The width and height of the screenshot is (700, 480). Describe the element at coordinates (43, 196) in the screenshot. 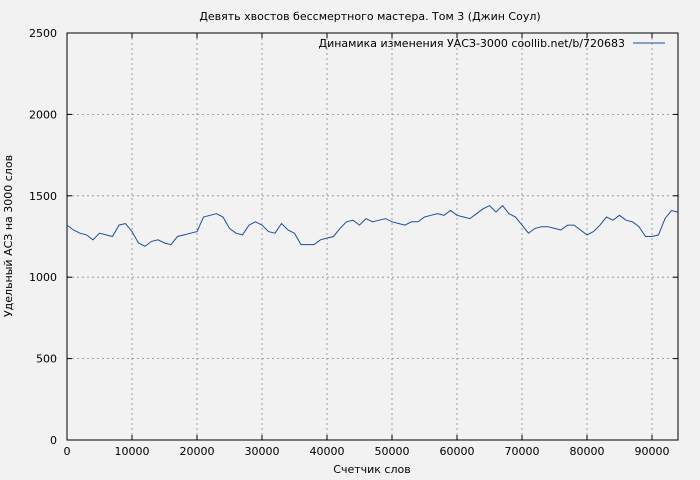

I see `y-tick-label: 1500` at that location.